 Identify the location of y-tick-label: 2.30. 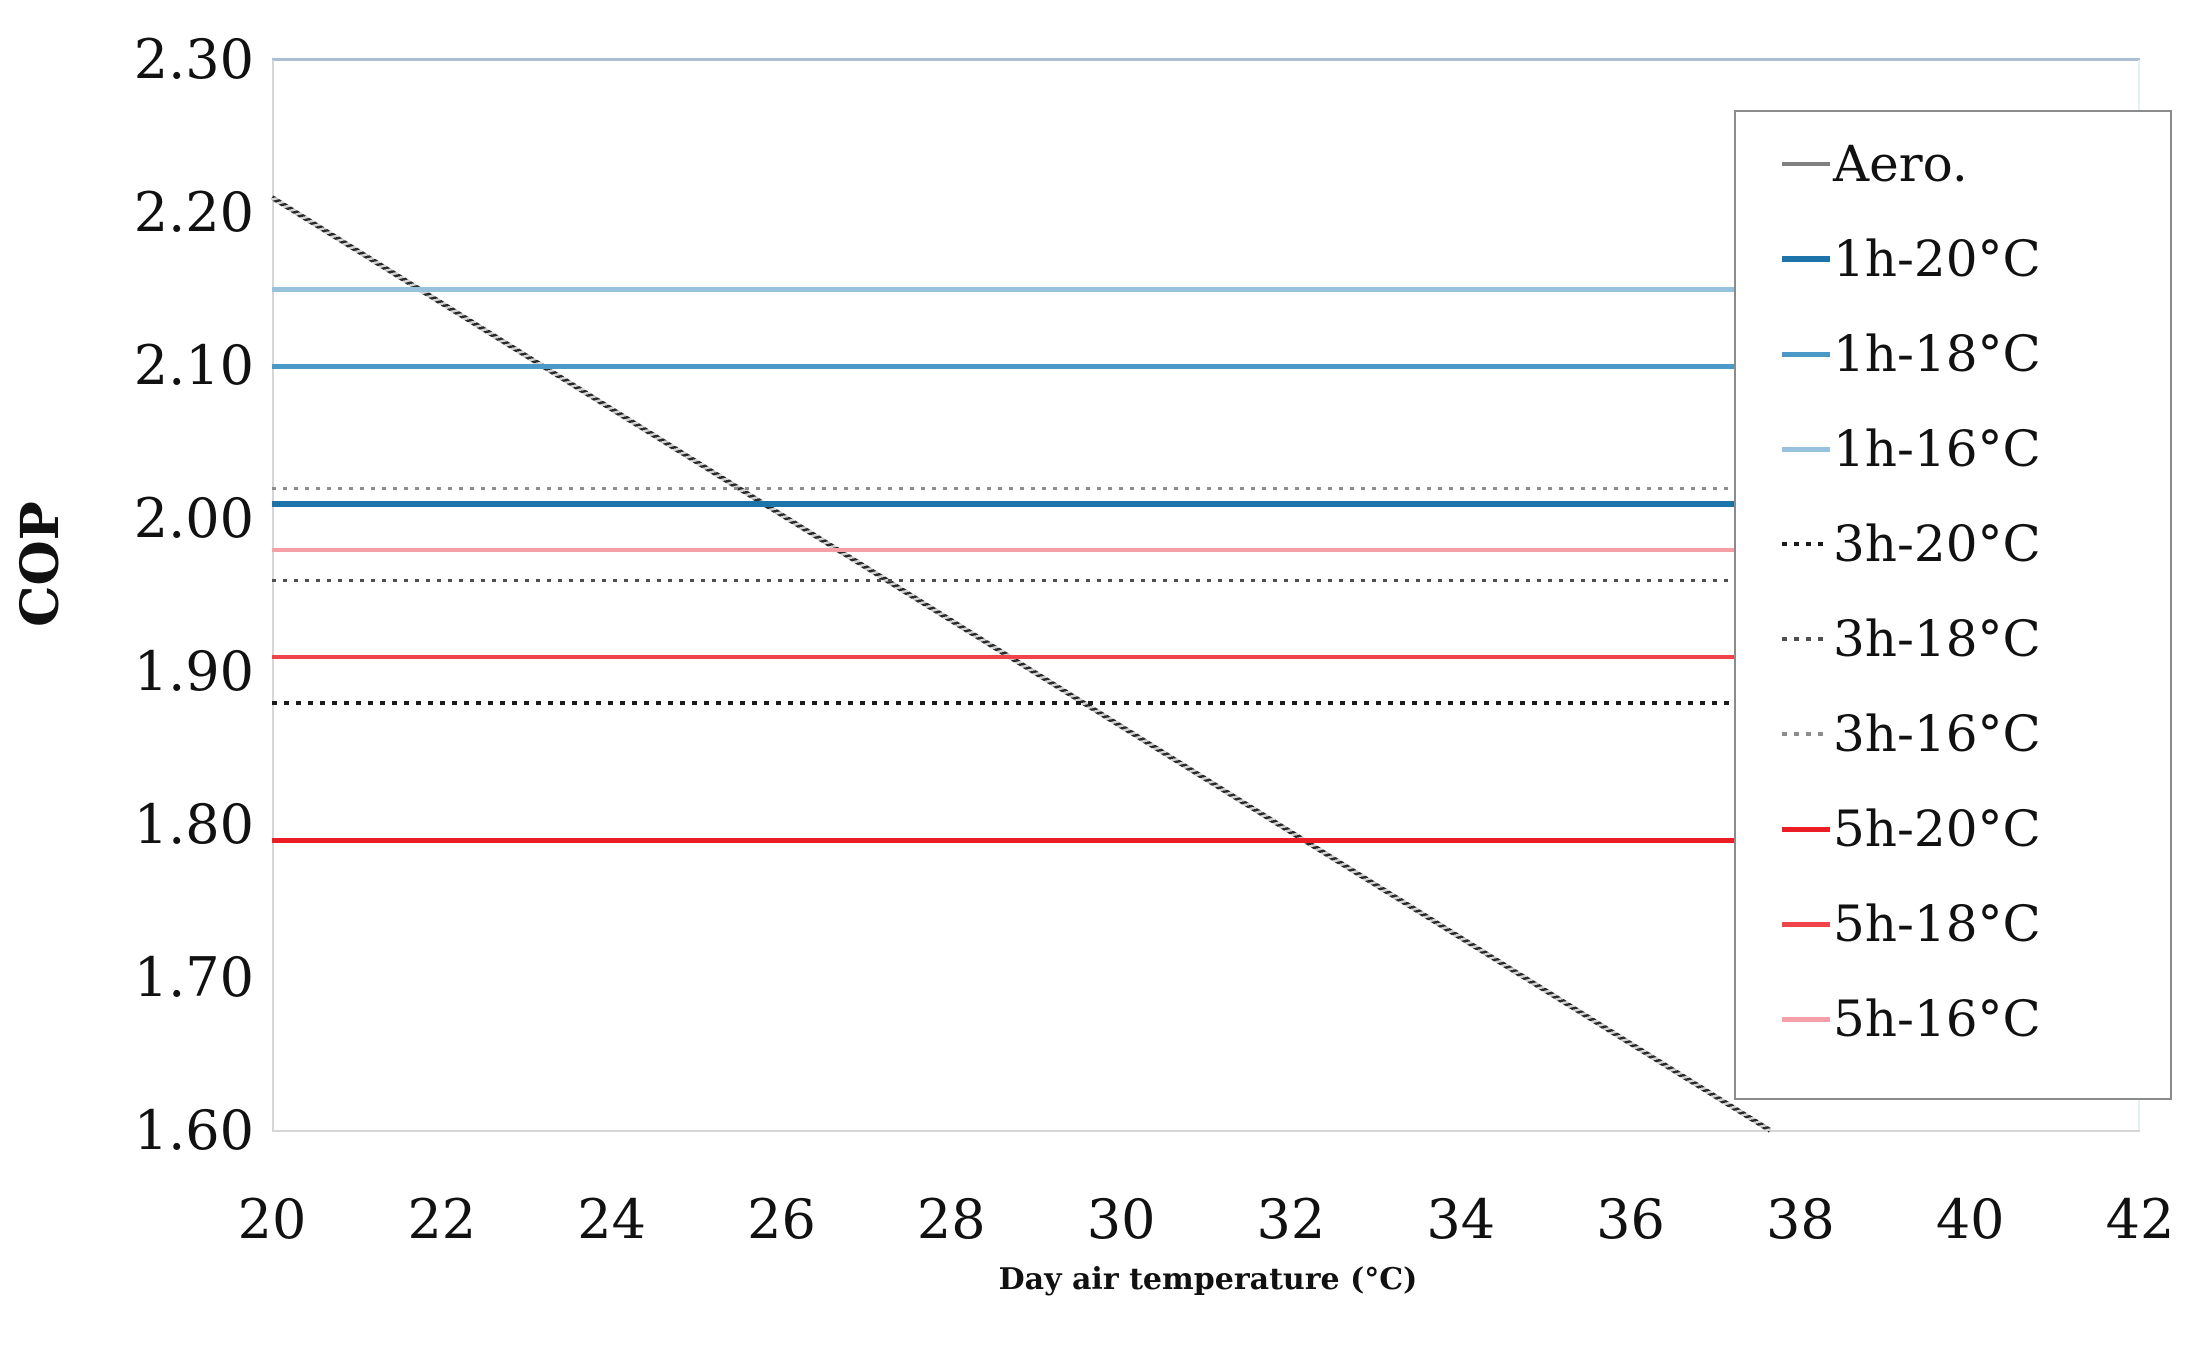
(193, 59).